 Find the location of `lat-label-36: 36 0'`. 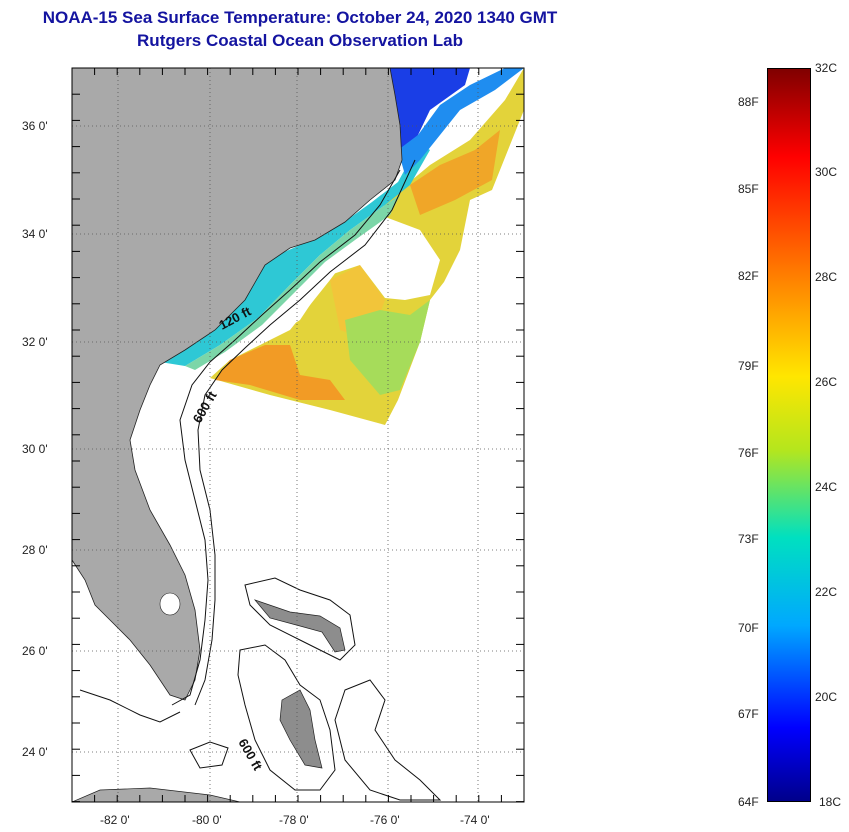

lat-label-36: 36 0' is located at coordinates (35, 126).